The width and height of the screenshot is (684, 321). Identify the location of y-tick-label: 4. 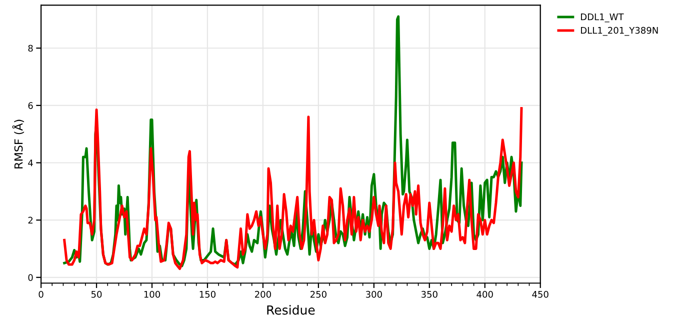
(30, 163).